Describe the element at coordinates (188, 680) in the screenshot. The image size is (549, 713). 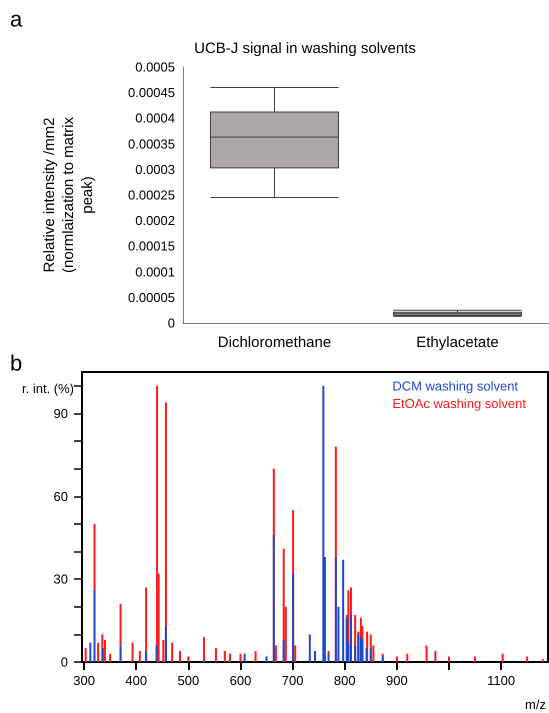
I see `x-tick-label: 500` at that location.